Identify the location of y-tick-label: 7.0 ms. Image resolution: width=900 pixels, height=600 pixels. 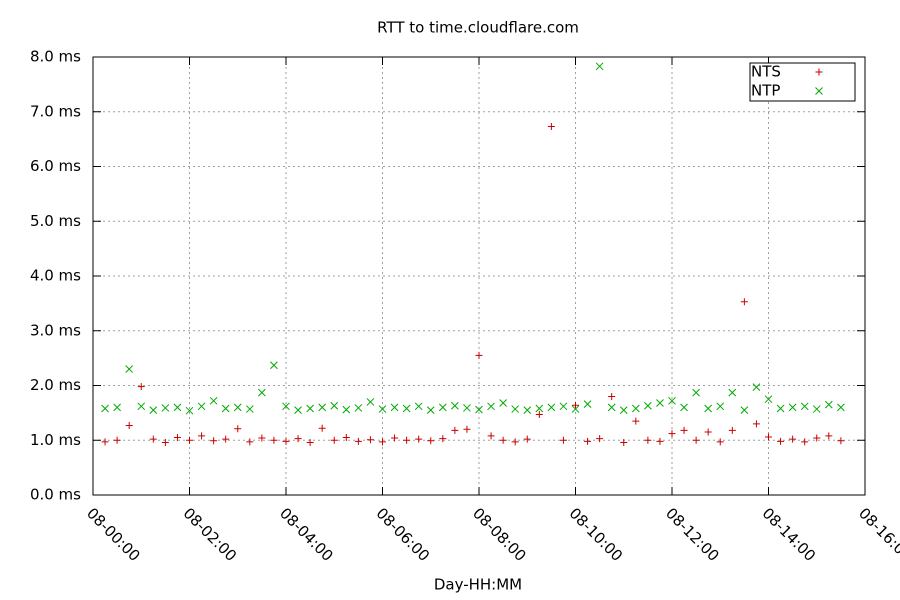
(55, 111).